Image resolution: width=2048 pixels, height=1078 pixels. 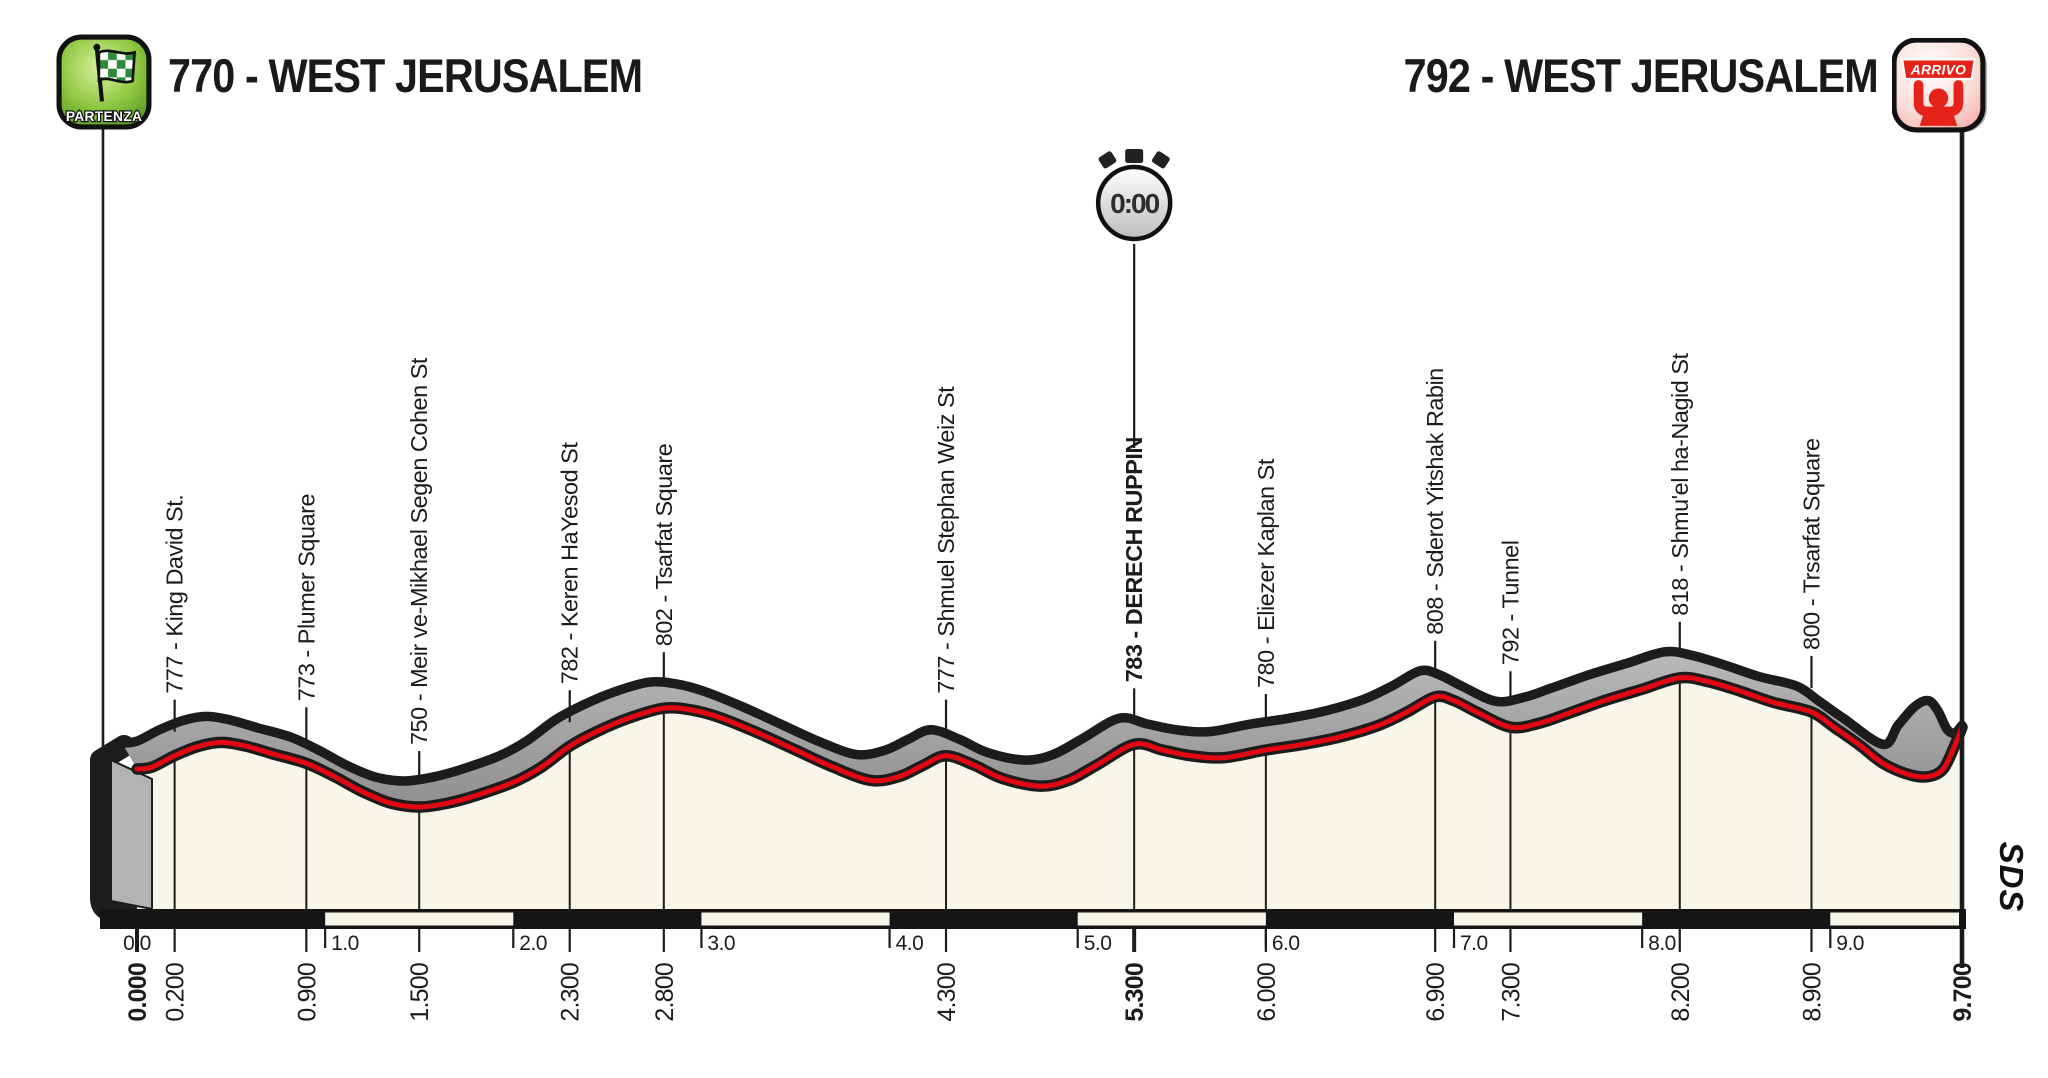 What do you see at coordinates (138, 992) in the screenshot?
I see `waypoint-km-label: 0.000` at bounding box center [138, 992].